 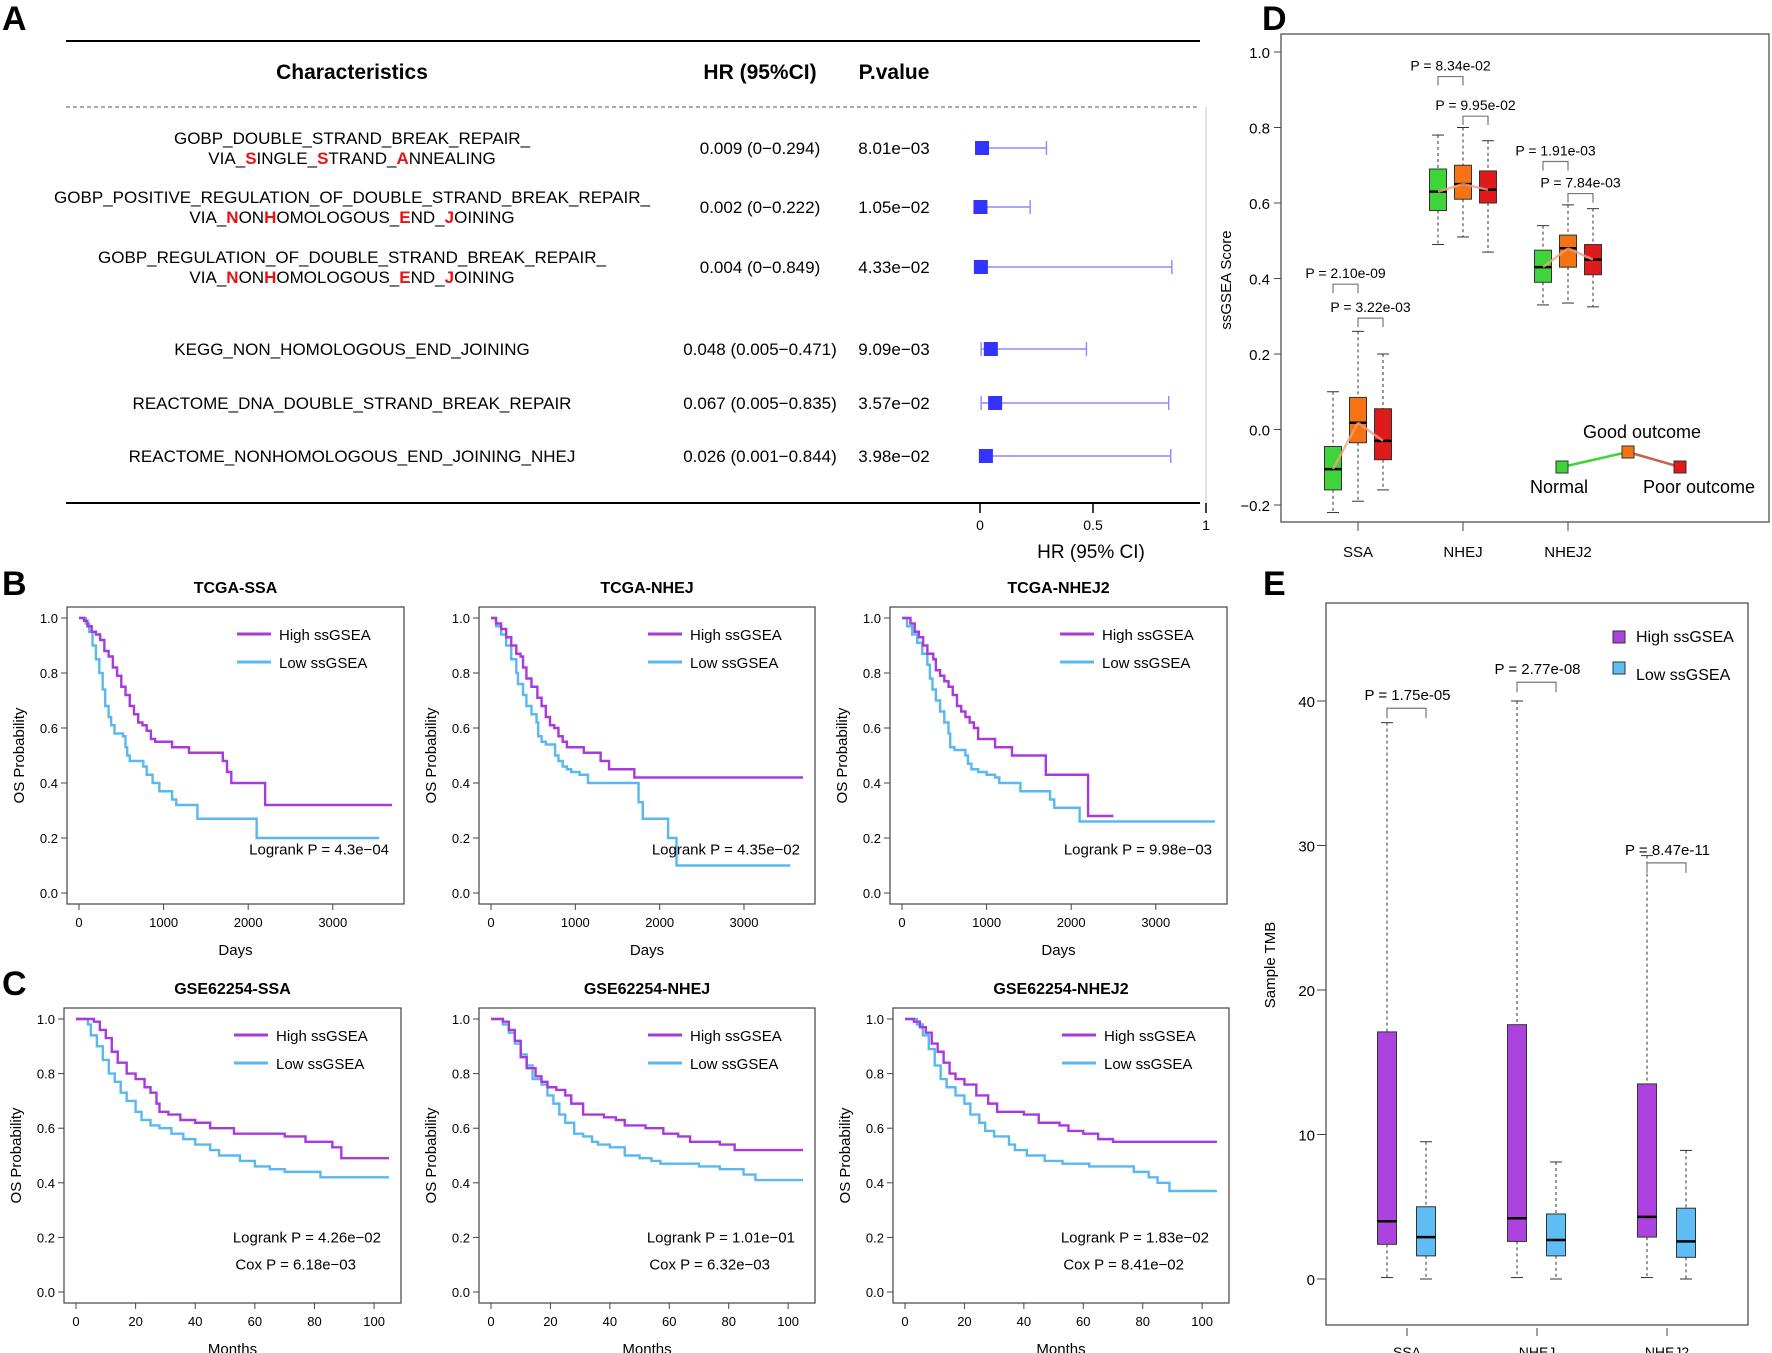 What do you see at coordinates (1543, 265) in the screenshot?
I see `box-normal` at bounding box center [1543, 265].